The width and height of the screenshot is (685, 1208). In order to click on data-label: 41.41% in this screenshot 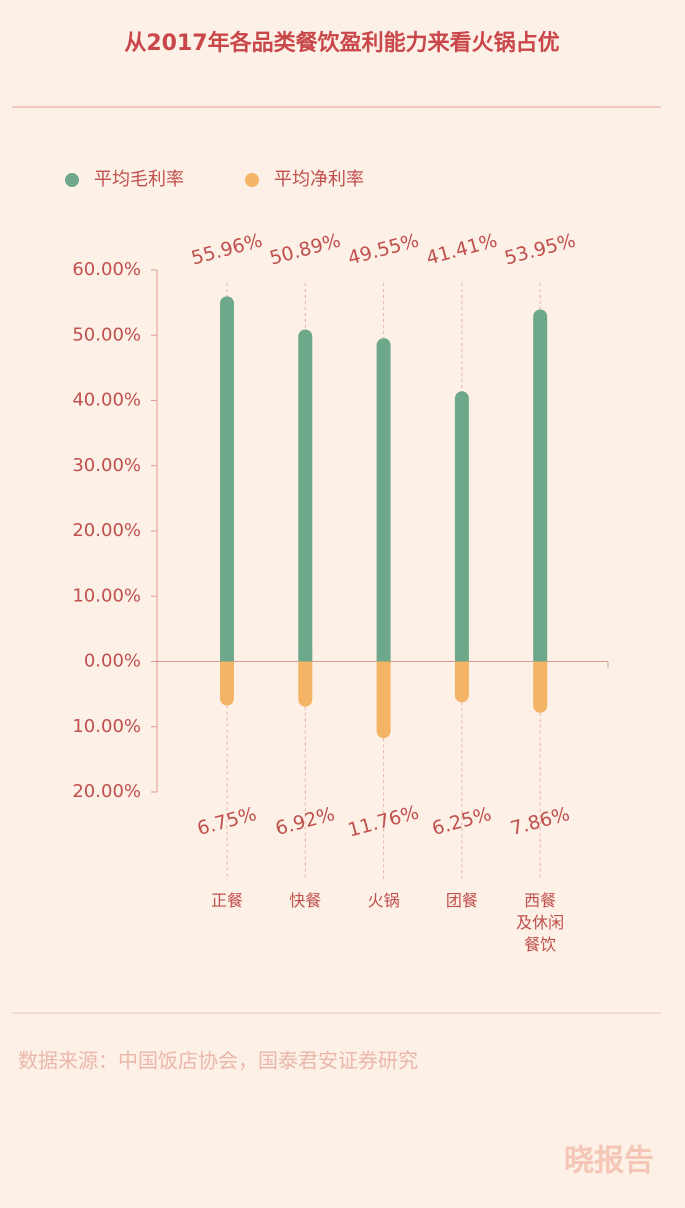, I will do `click(462, 250)`.